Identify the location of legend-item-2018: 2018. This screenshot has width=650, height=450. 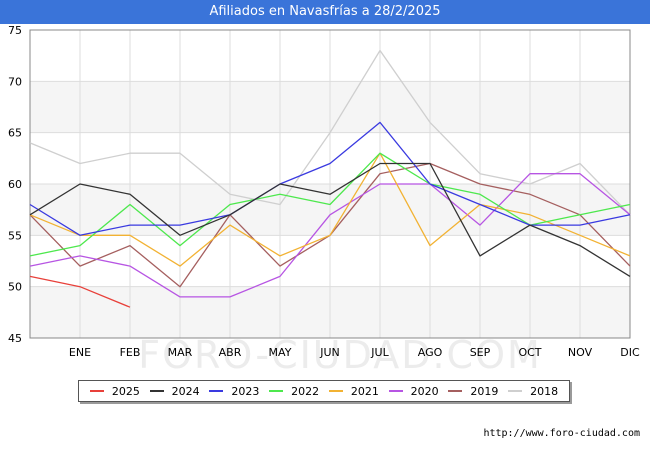
(533, 391).